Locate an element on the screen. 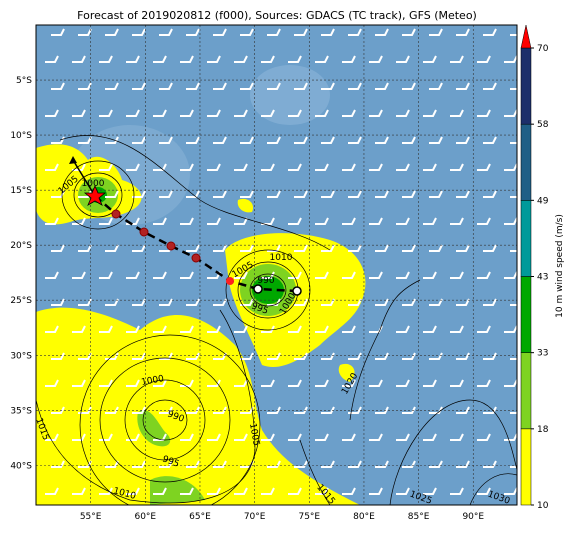  lon-label: 70°E is located at coordinates (255, 517).